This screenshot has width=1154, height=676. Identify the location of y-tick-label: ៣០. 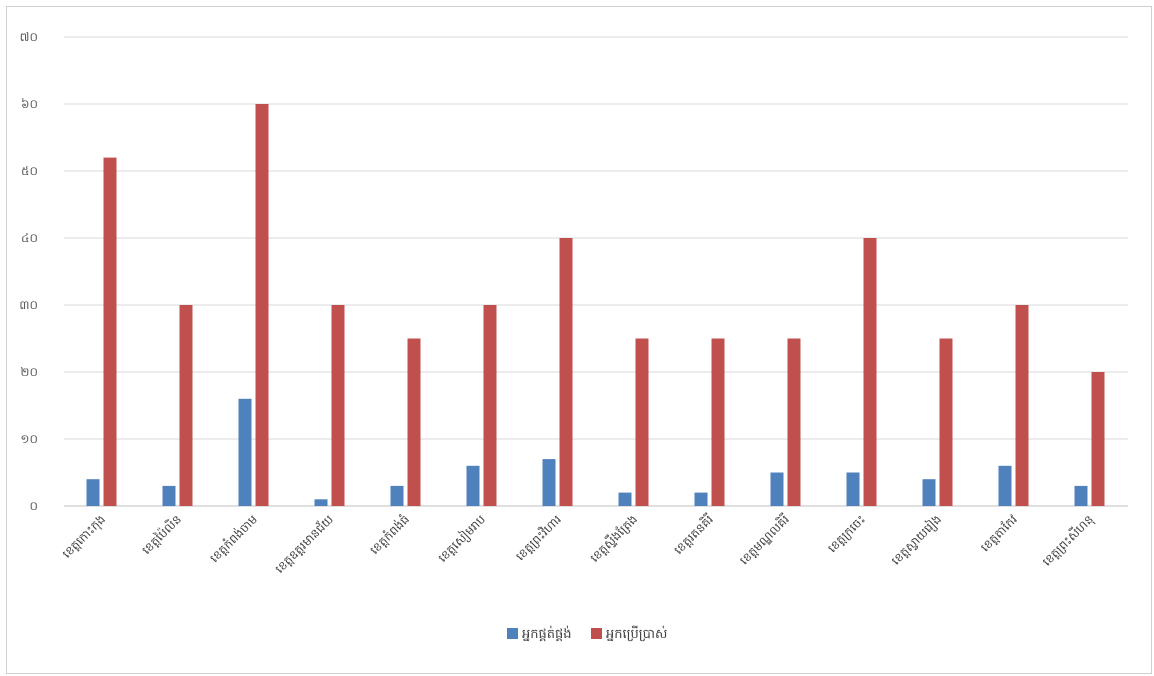
(28, 305).